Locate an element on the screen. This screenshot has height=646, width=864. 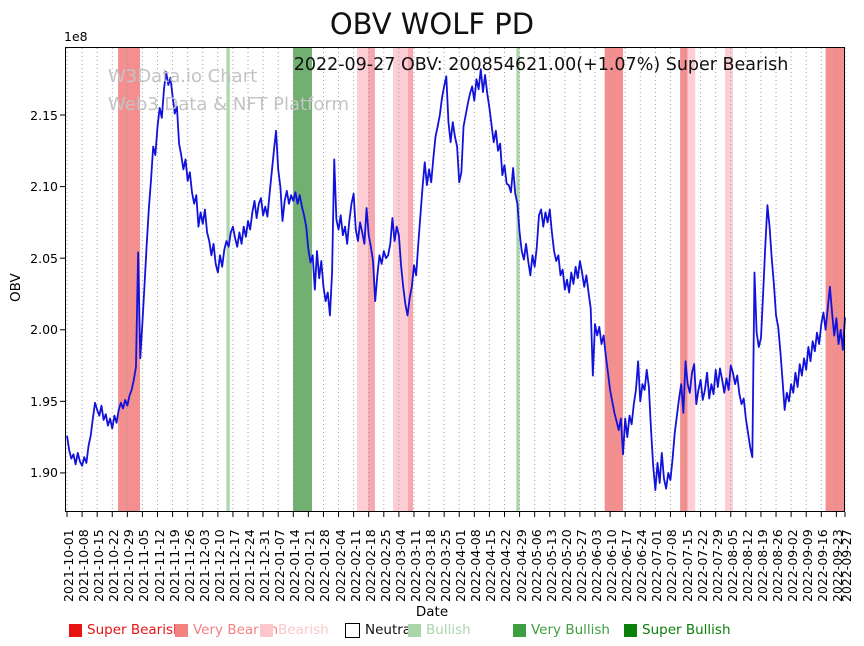
y-axis-scale-label: 1e8 is located at coordinates (76, 36).